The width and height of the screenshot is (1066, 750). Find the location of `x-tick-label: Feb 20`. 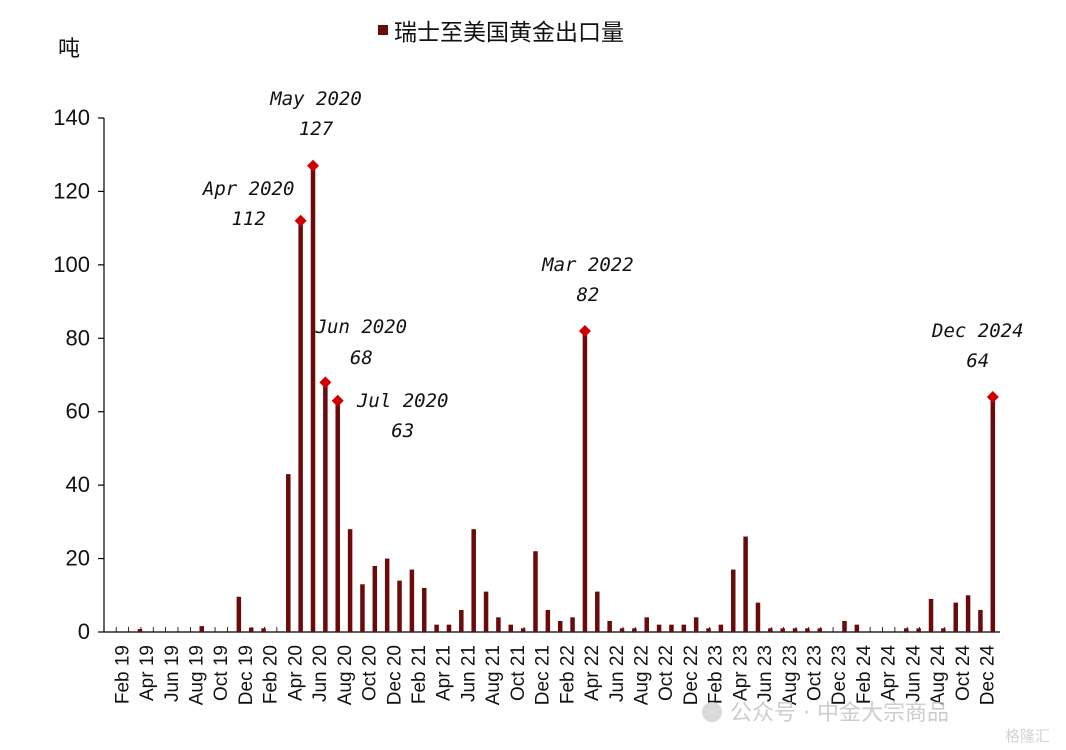

x-tick-label: Feb 20 is located at coordinates (271, 674).